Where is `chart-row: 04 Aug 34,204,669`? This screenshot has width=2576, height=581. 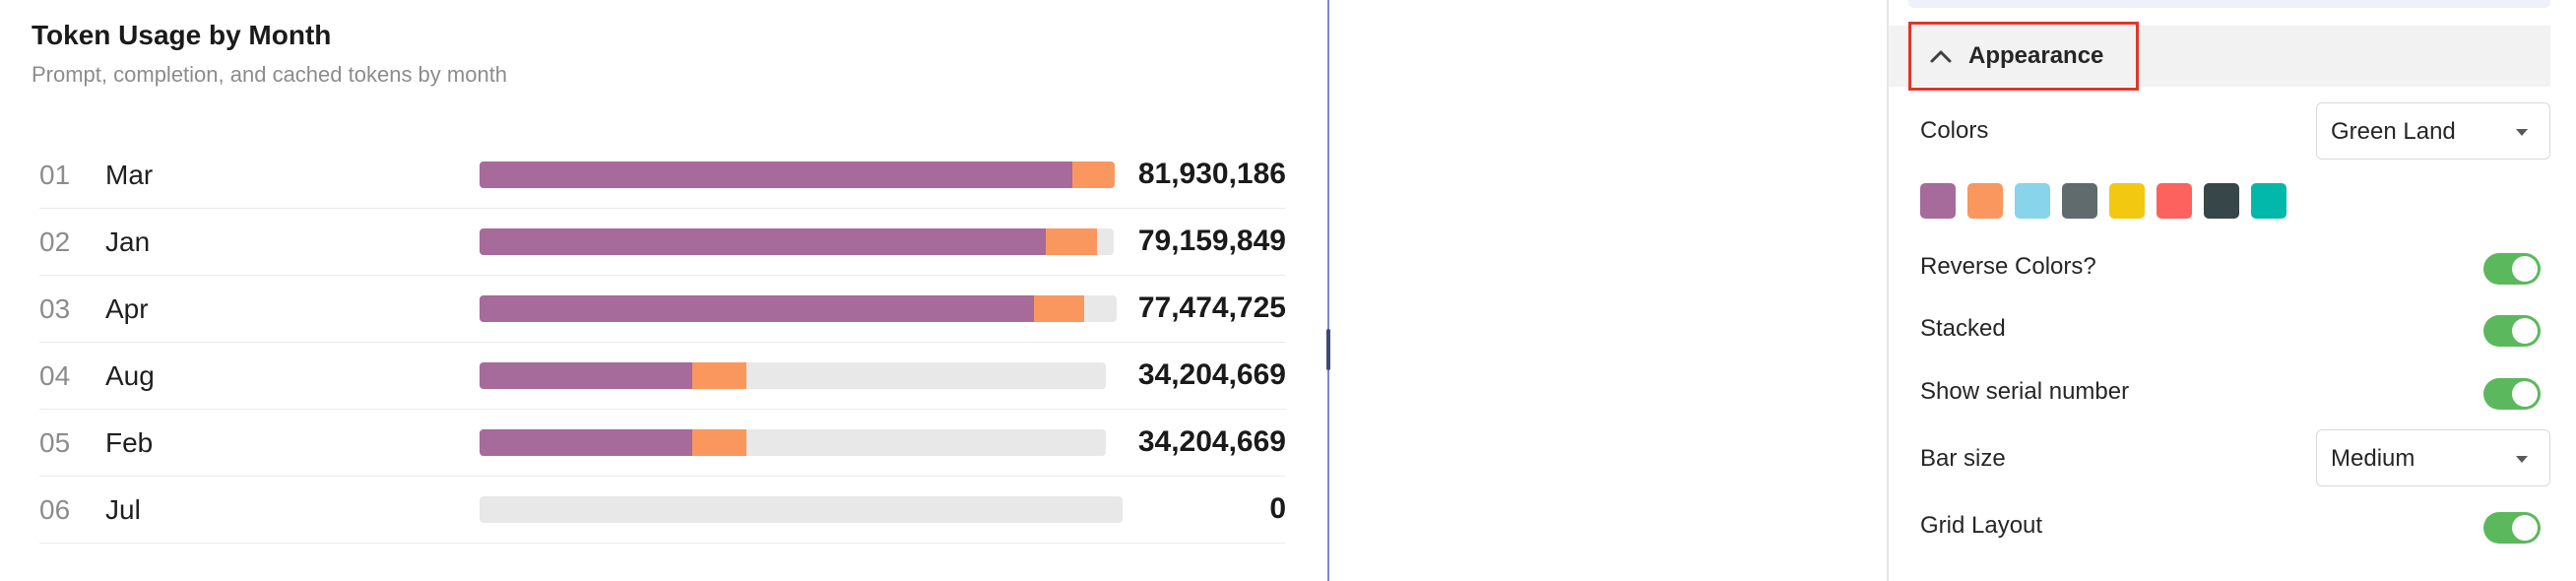 chart-row: 04 Aug 34,204,669 is located at coordinates (662, 377).